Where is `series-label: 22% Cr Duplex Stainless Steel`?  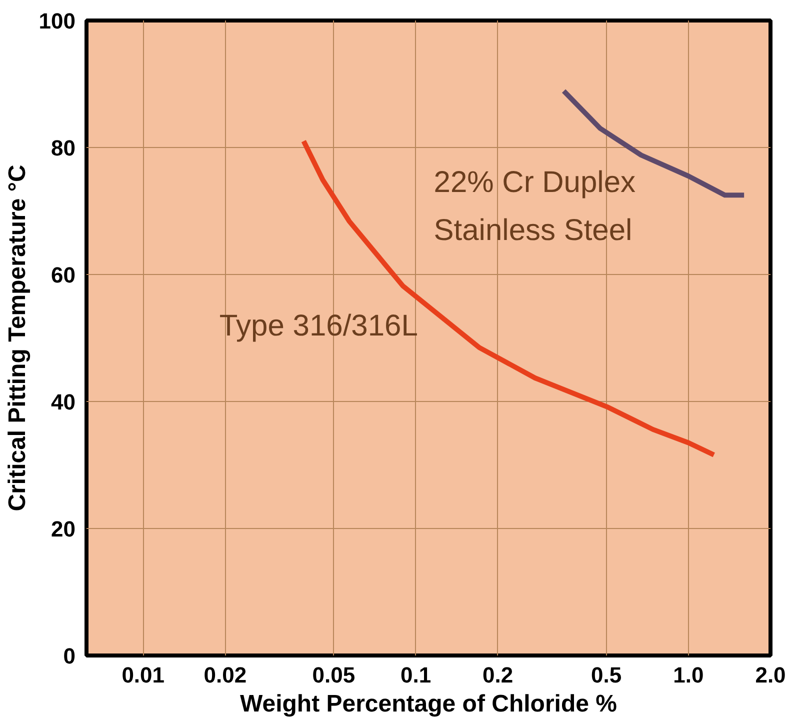 series-label: 22% Cr Duplex Stainless Steel is located at coordinates (535, 206).